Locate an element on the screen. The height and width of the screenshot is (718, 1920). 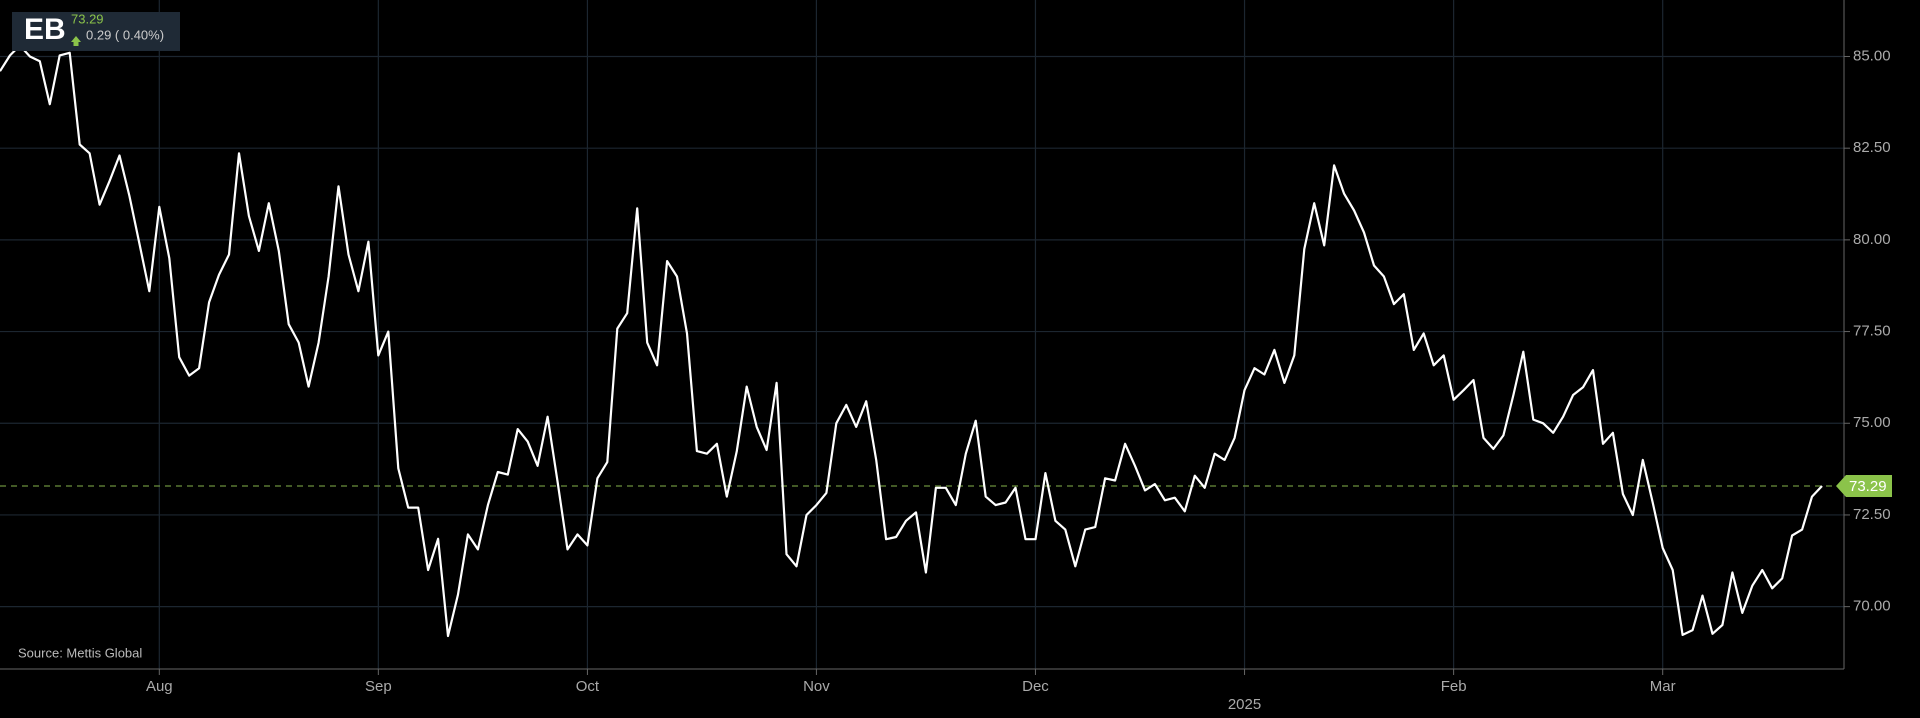
x-tick-label: 2025 is located at coordinates (1244, 704).